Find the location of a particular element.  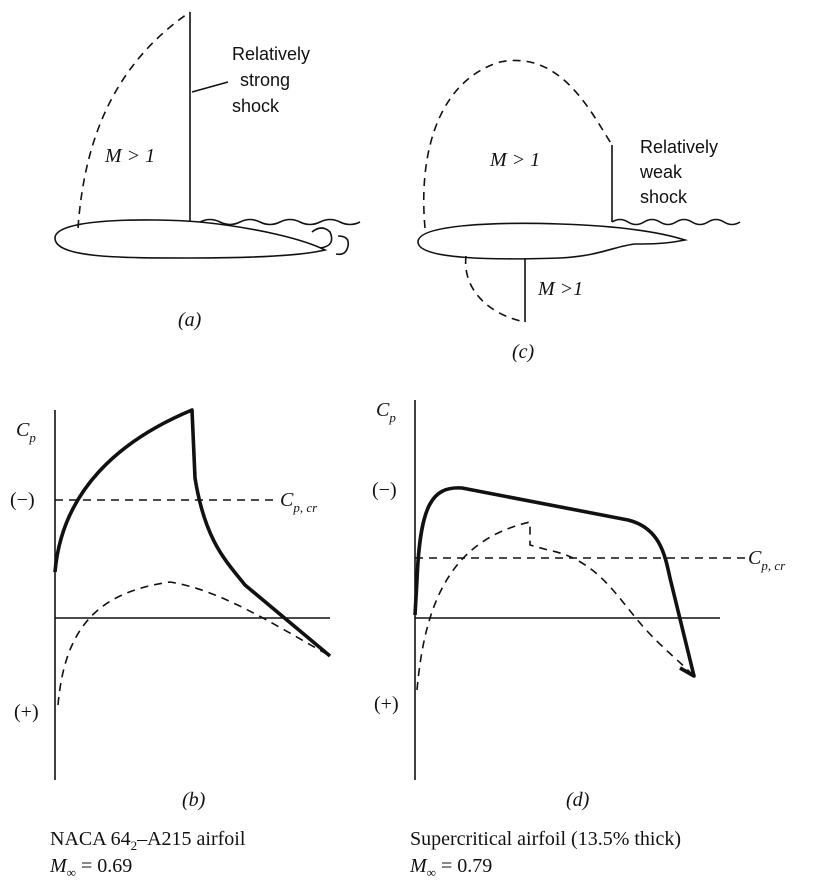

panel-a: Relatively strong shock M > 1 (a) is located at coordinates (207, 171).